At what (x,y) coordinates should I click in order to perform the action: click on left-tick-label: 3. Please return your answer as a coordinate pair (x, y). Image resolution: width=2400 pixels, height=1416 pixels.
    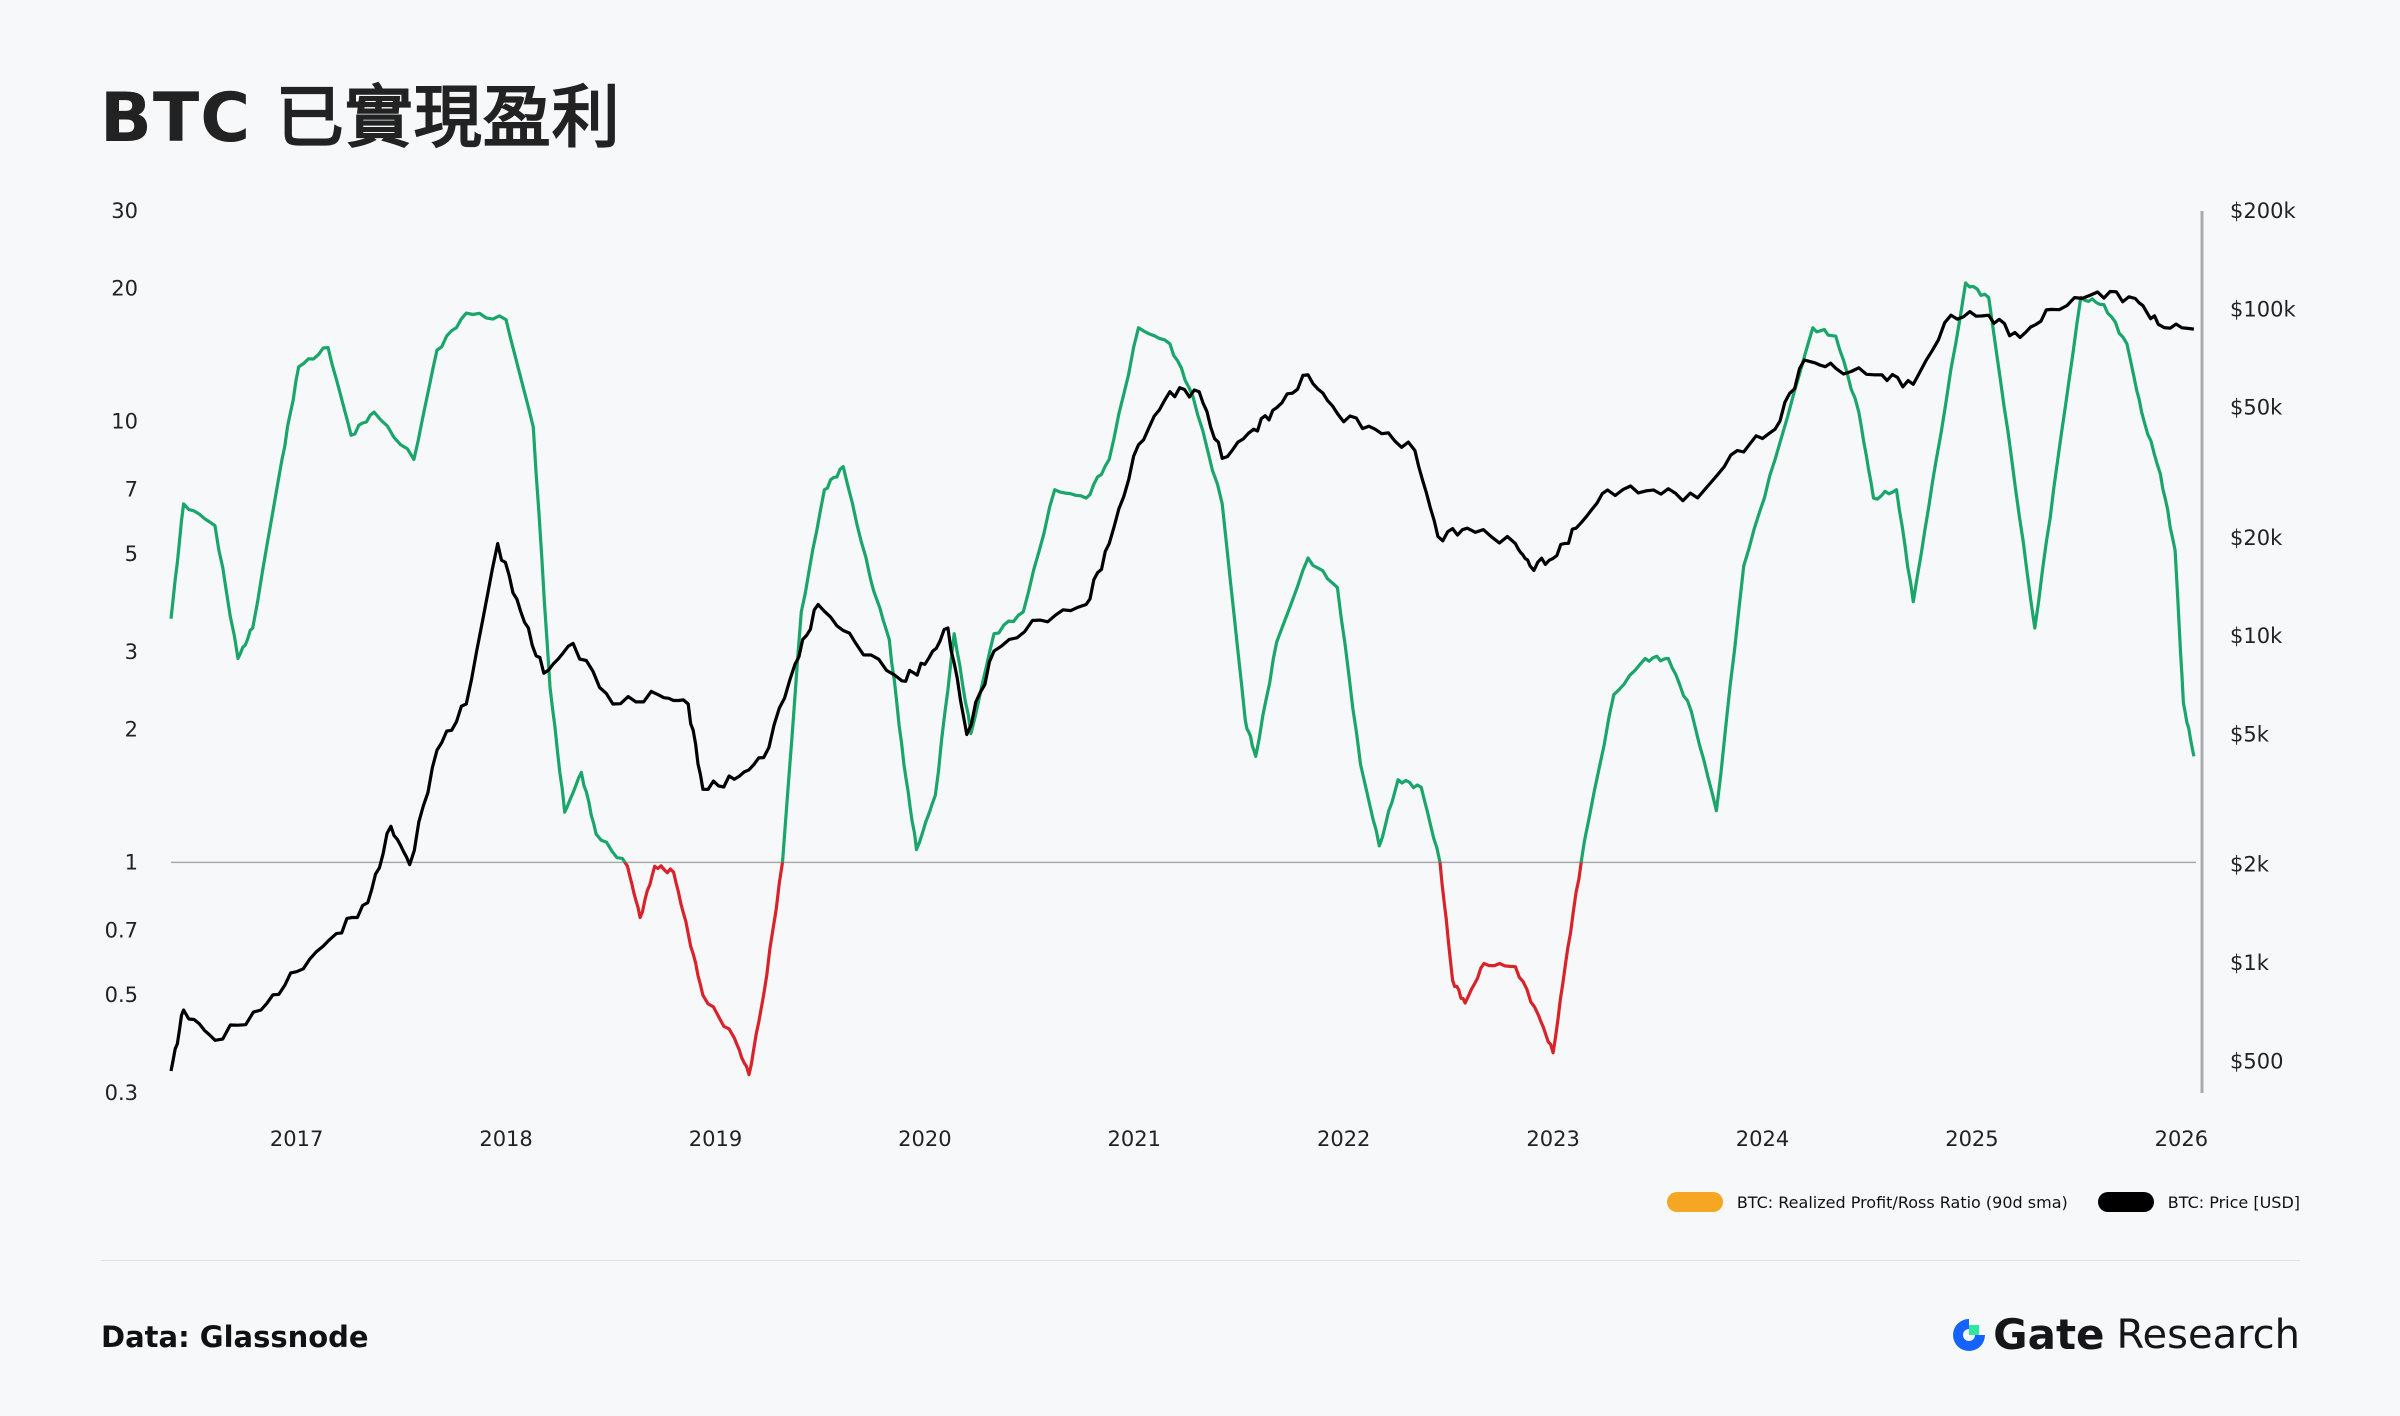
    Looking at the image, I should click on (131, 652).